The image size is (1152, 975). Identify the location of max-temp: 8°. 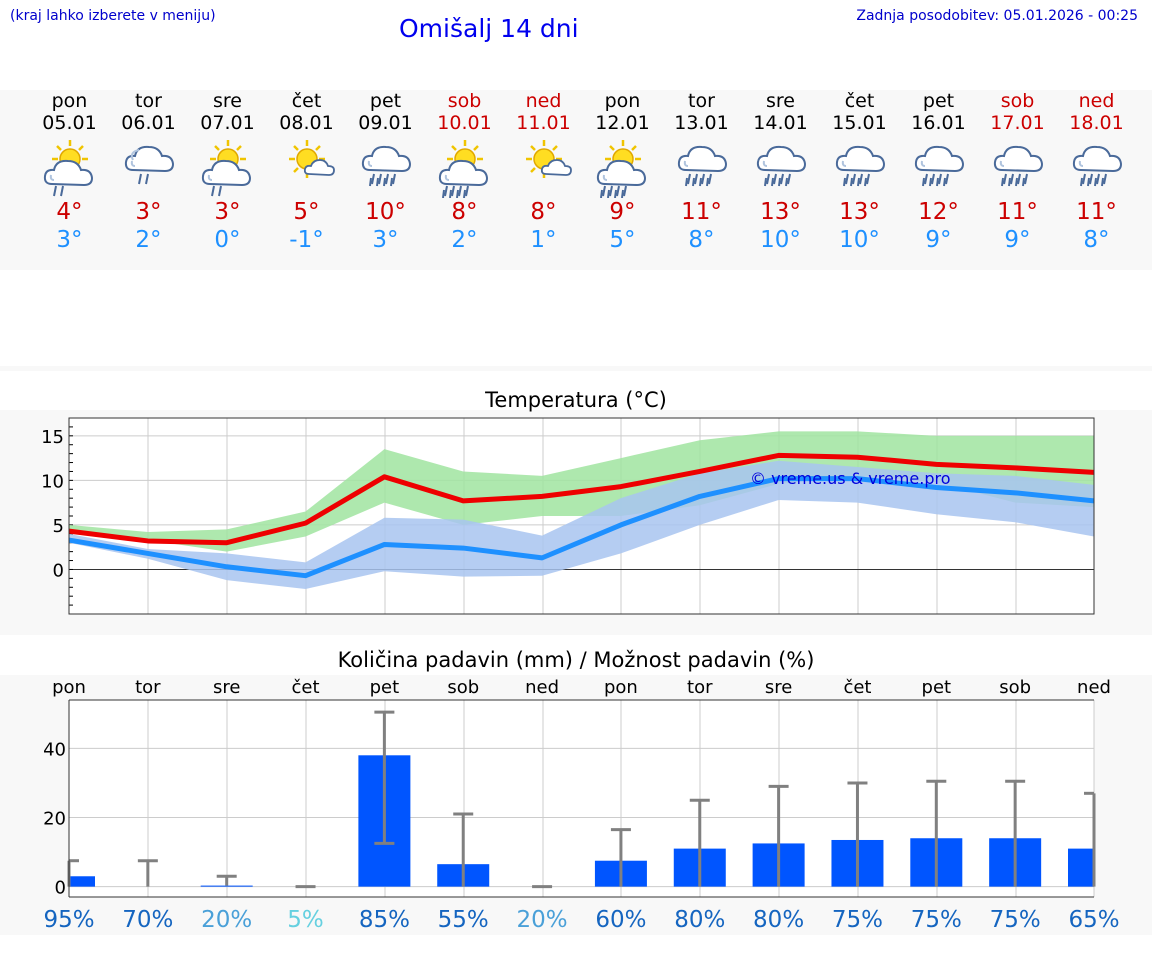
(543, 212).